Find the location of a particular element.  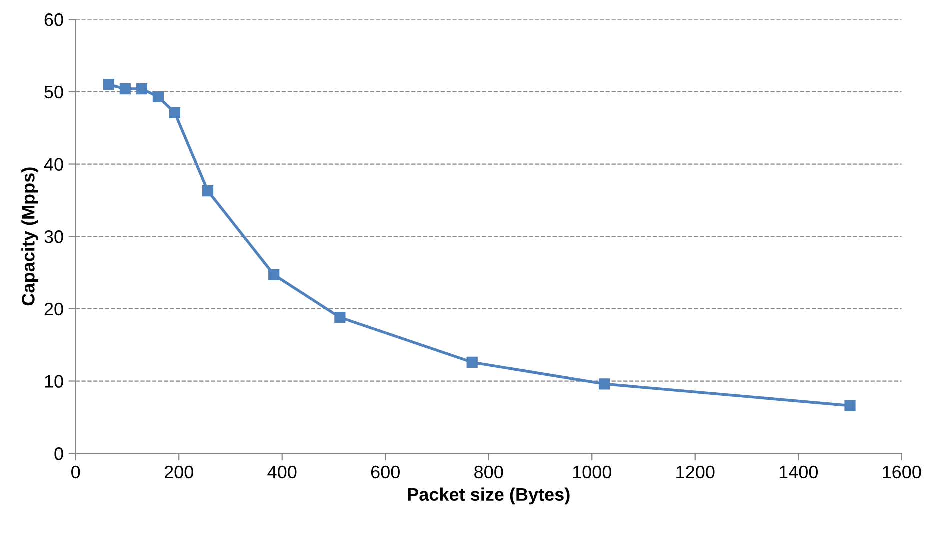

x-tick-label: 400 is located at coordinates (282, 472).